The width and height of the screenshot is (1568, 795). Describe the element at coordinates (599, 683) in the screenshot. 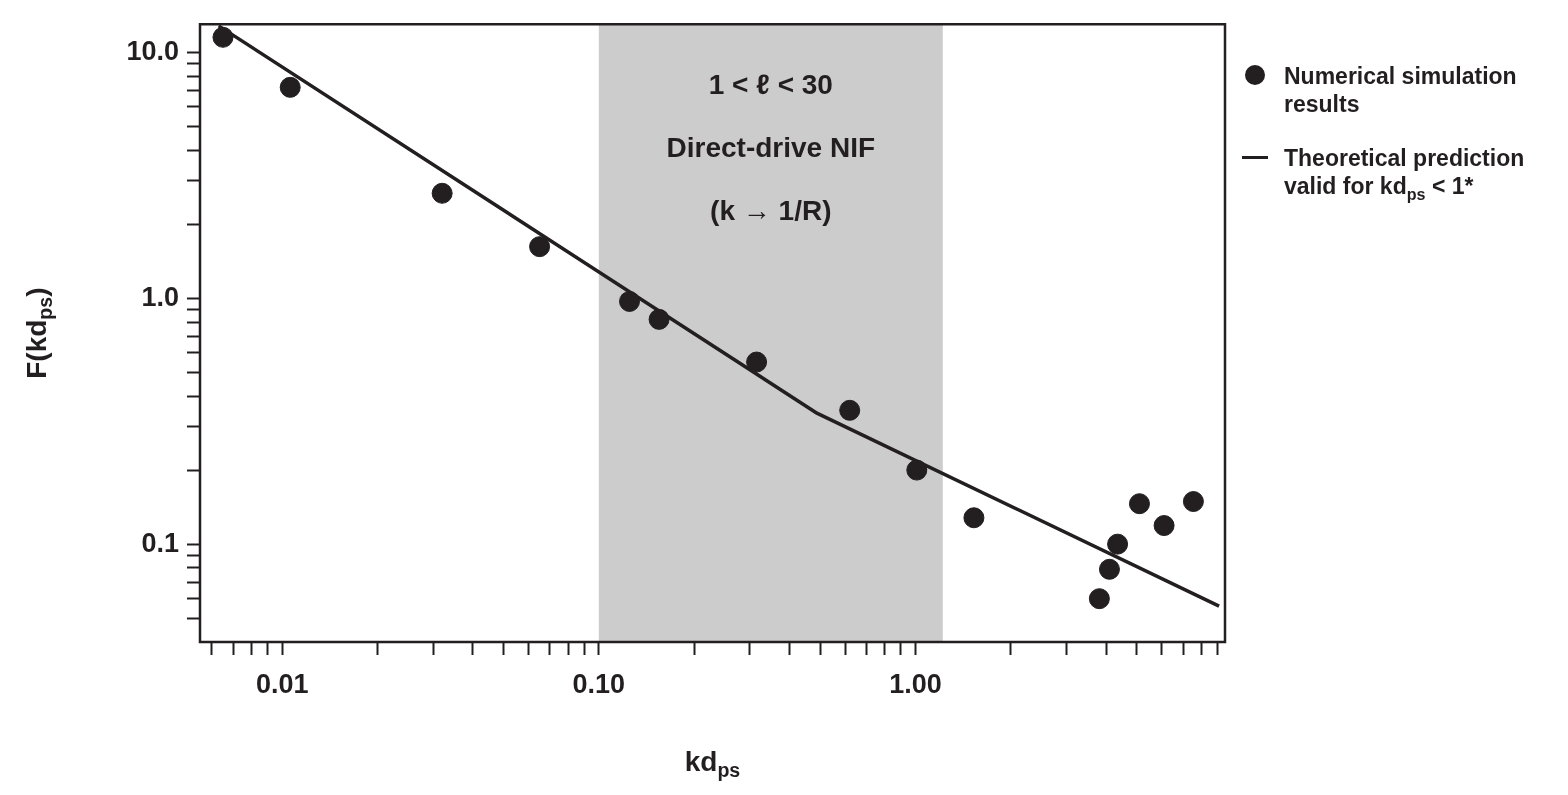

I see `x-tick-label: 0.10` at that location.